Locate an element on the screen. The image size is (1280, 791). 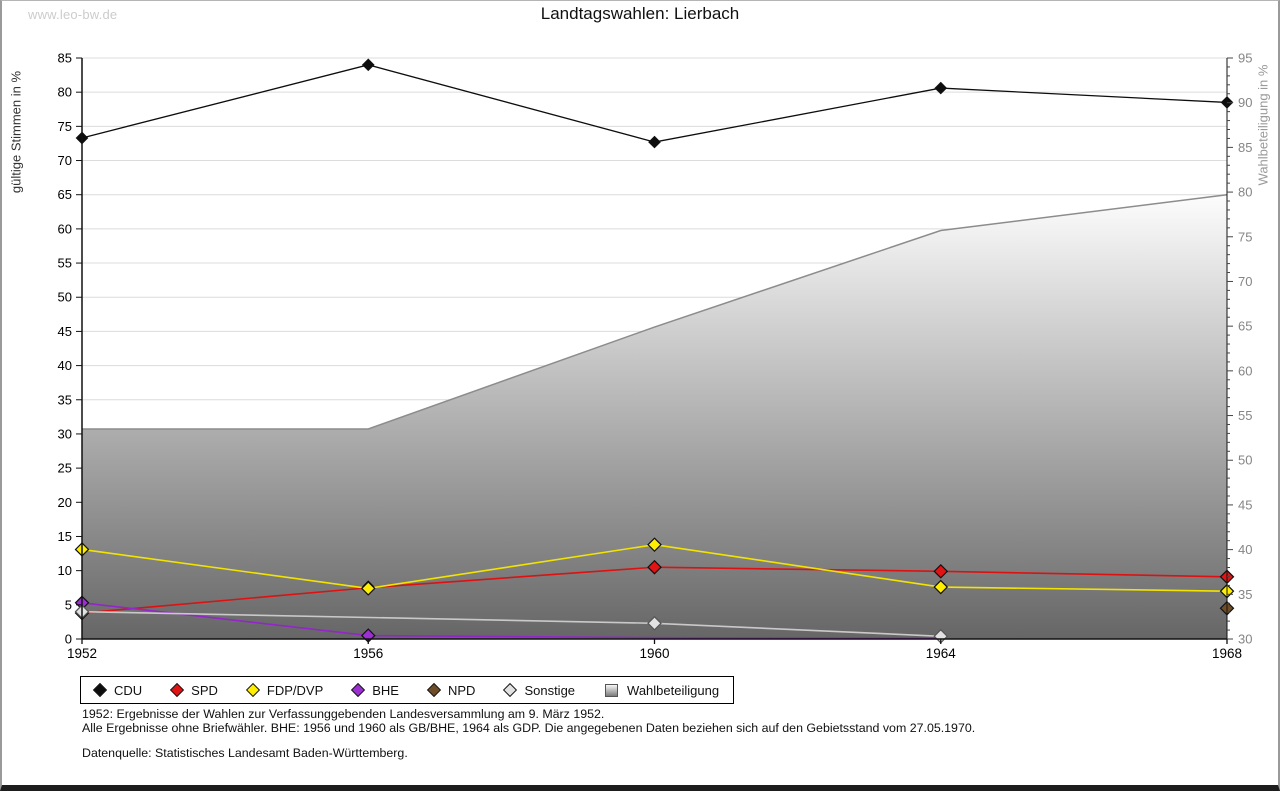
legend-label: Sonstige is located at coordinates (550, 690).